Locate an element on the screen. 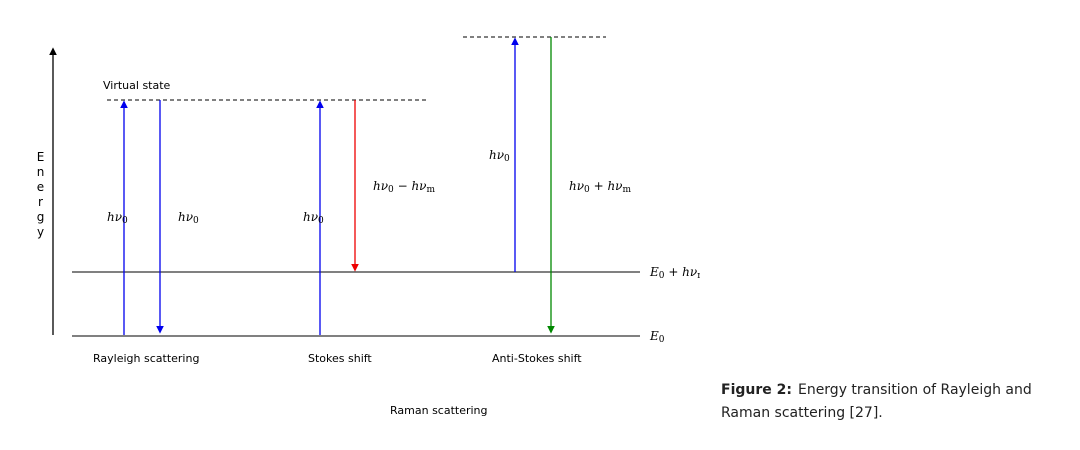 The height and width of the screenshot is (450, 1080). math-label: hν0 + hνm is located at coordinates (600, 187).